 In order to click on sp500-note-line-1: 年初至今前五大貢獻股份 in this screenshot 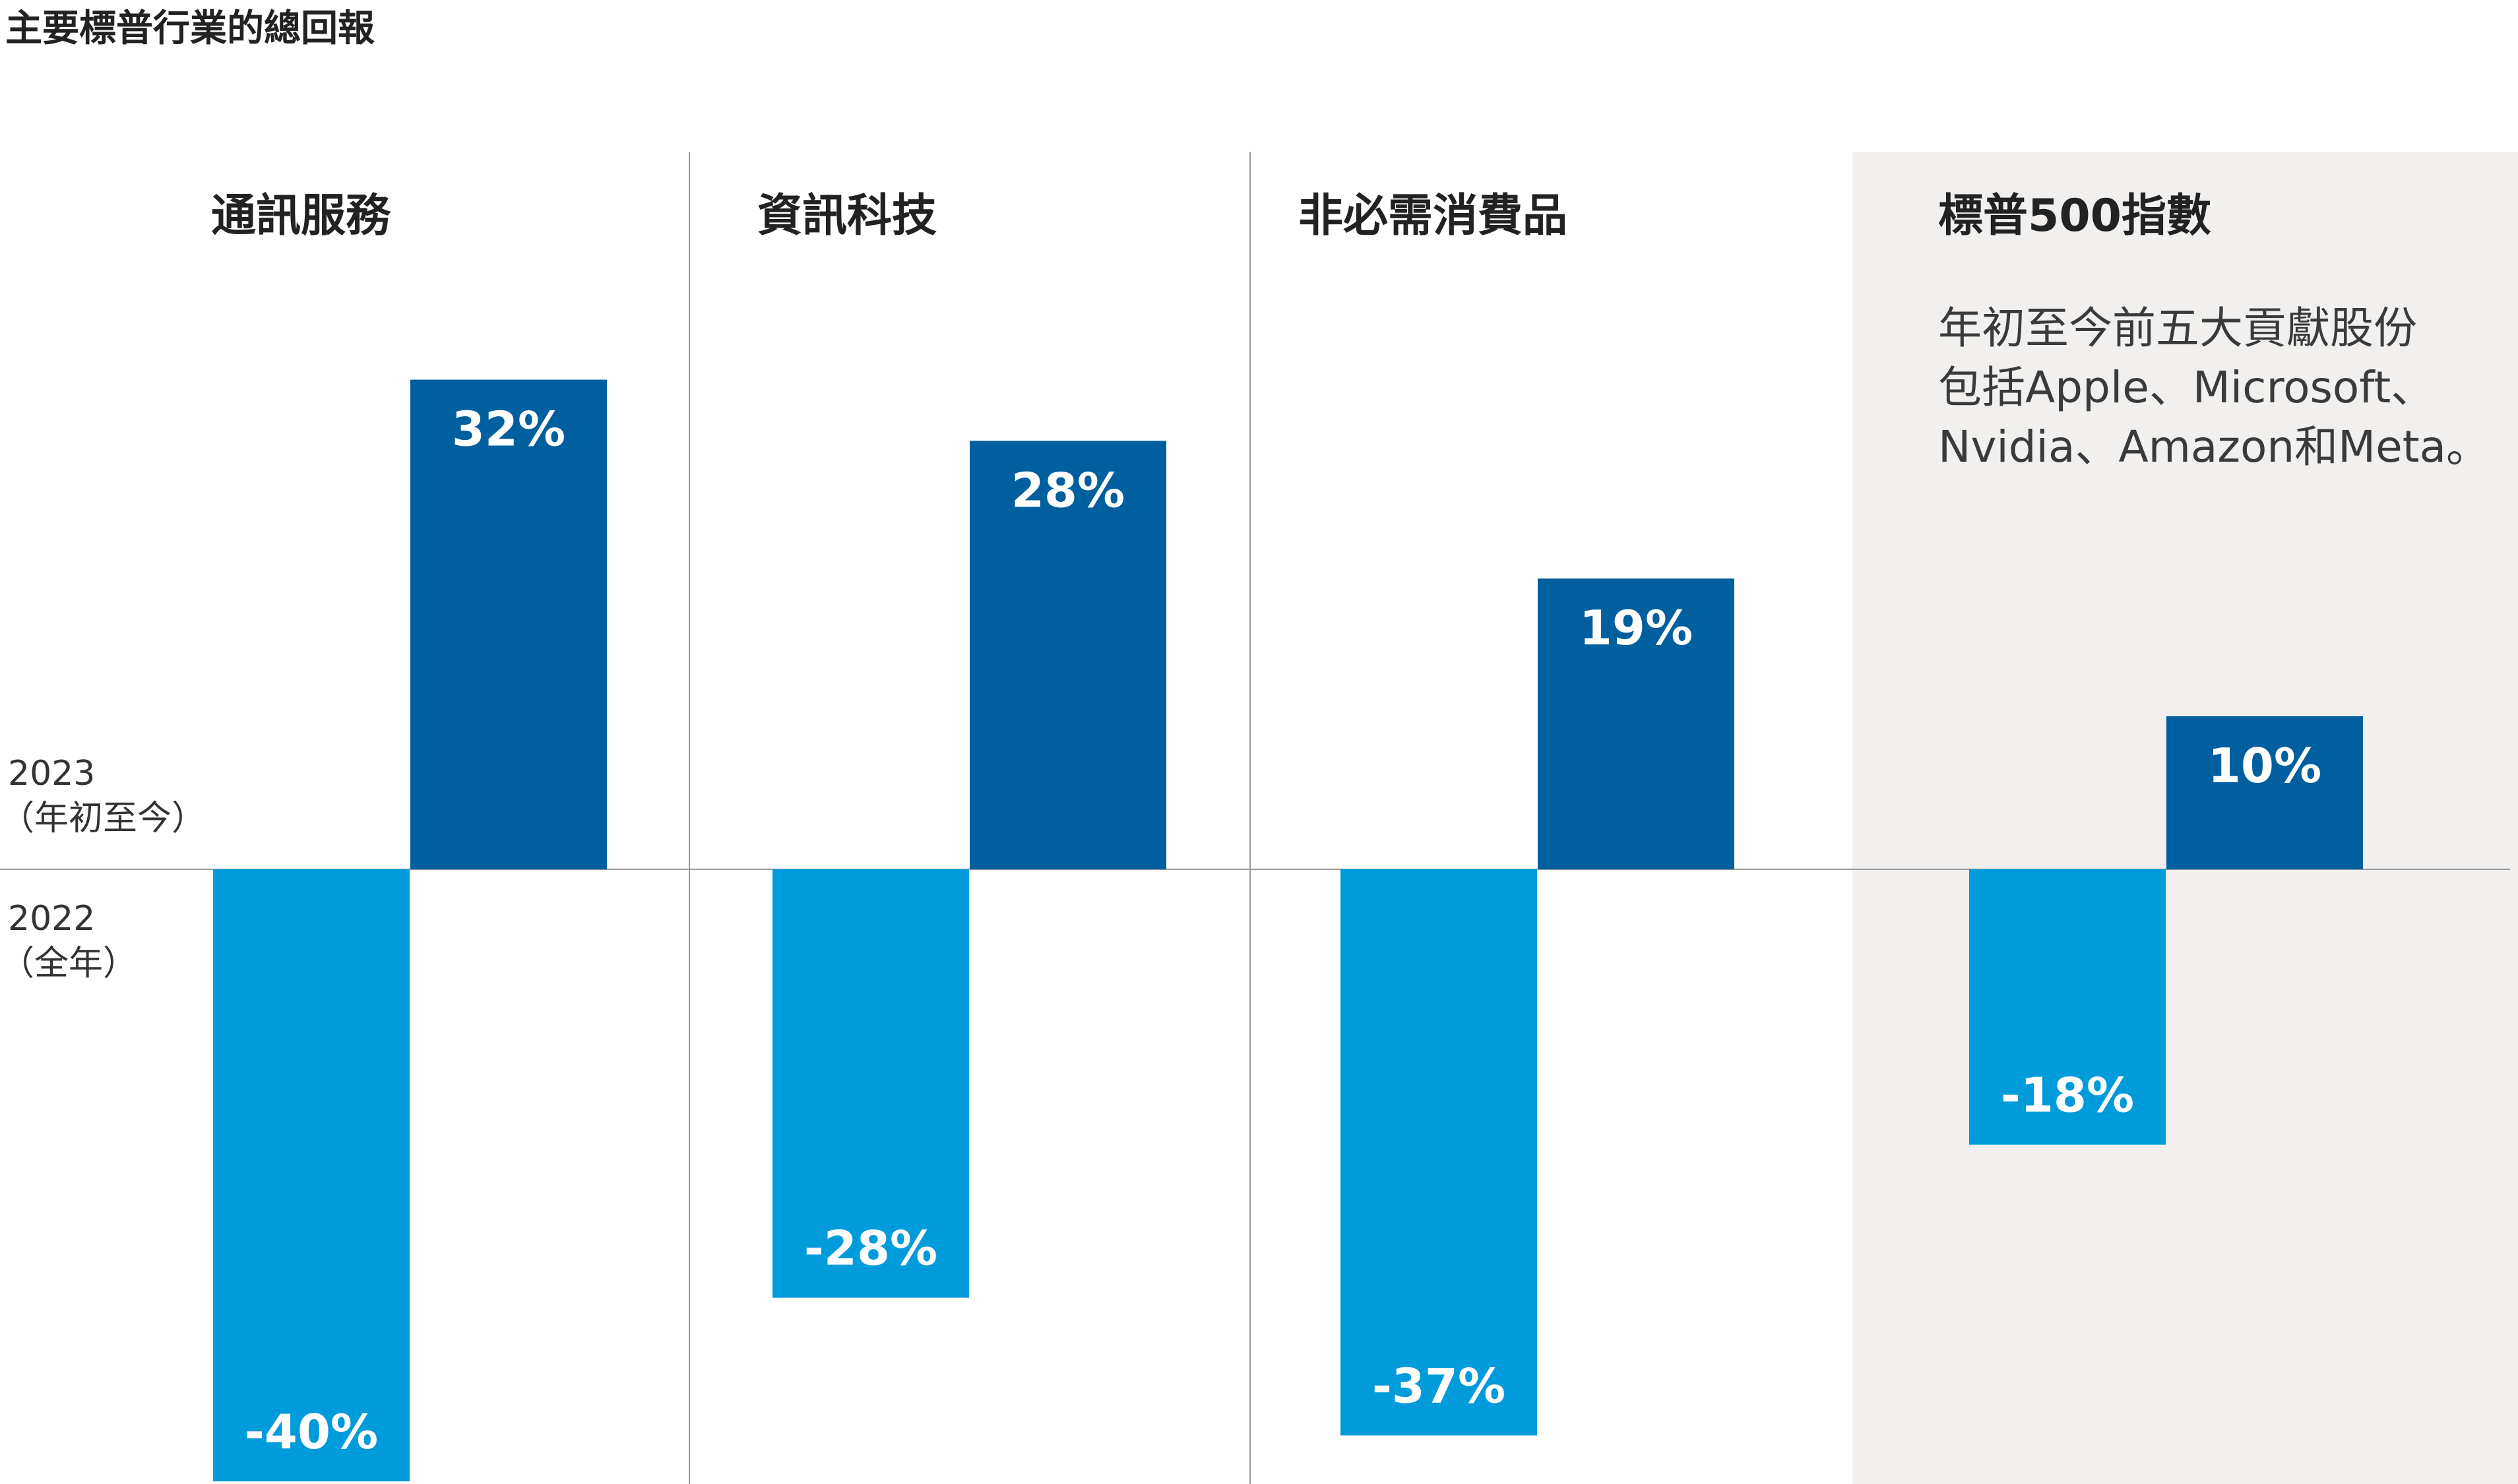, I will do `click(2177, 328)`.